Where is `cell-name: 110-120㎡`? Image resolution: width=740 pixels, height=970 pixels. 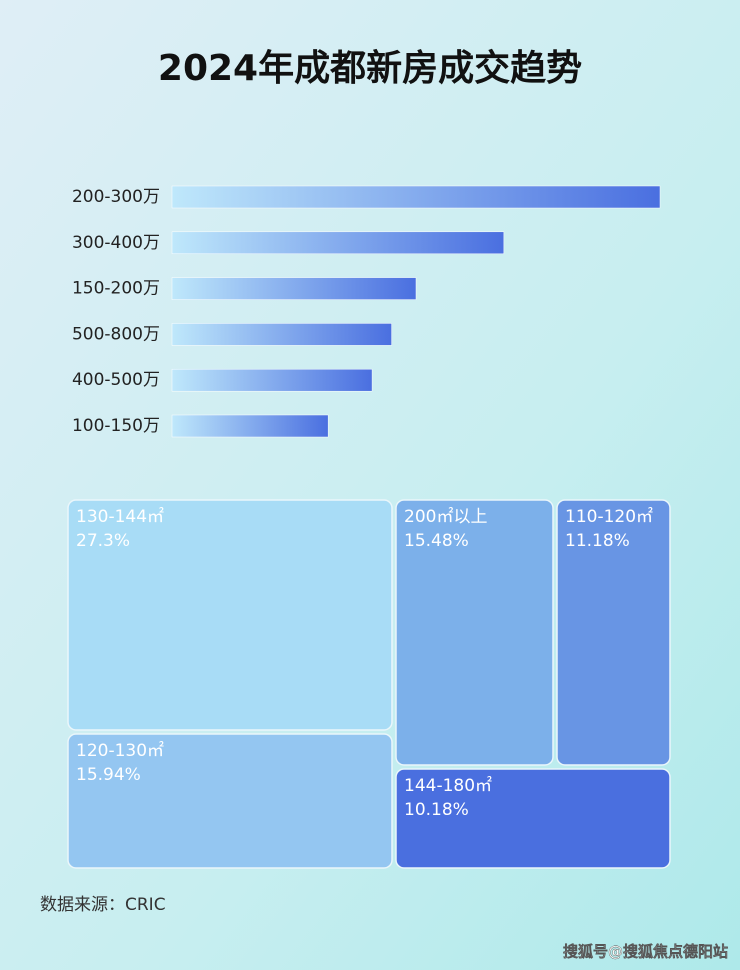 cell-name: 110-120㎡ is located at coordinates (609, 517).